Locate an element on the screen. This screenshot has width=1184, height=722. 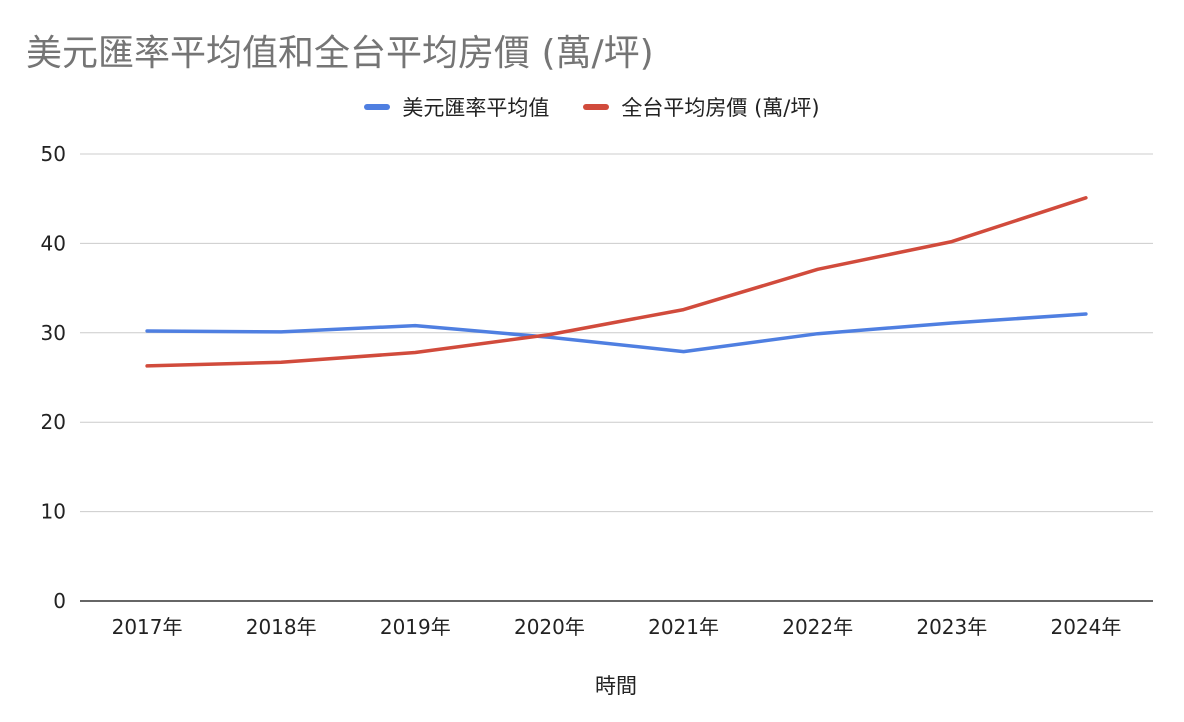
x-tick-label: 2021年 is located at coordinates (683, 627).